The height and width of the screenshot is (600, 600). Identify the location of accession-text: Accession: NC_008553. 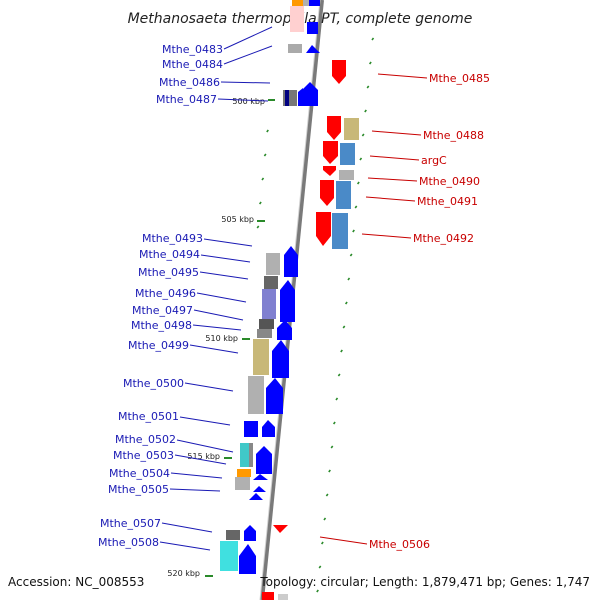
(76, 582).